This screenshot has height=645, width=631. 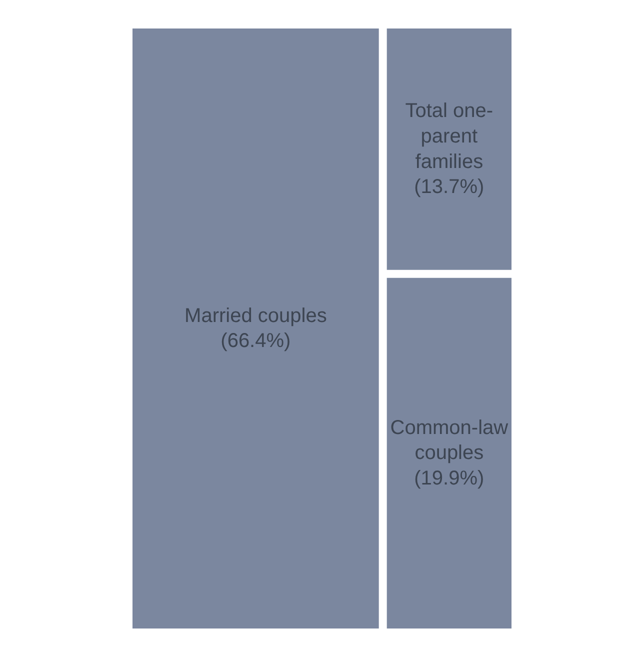 I want to click on category-label: Total one-parent families, so click(x=449, y=136).